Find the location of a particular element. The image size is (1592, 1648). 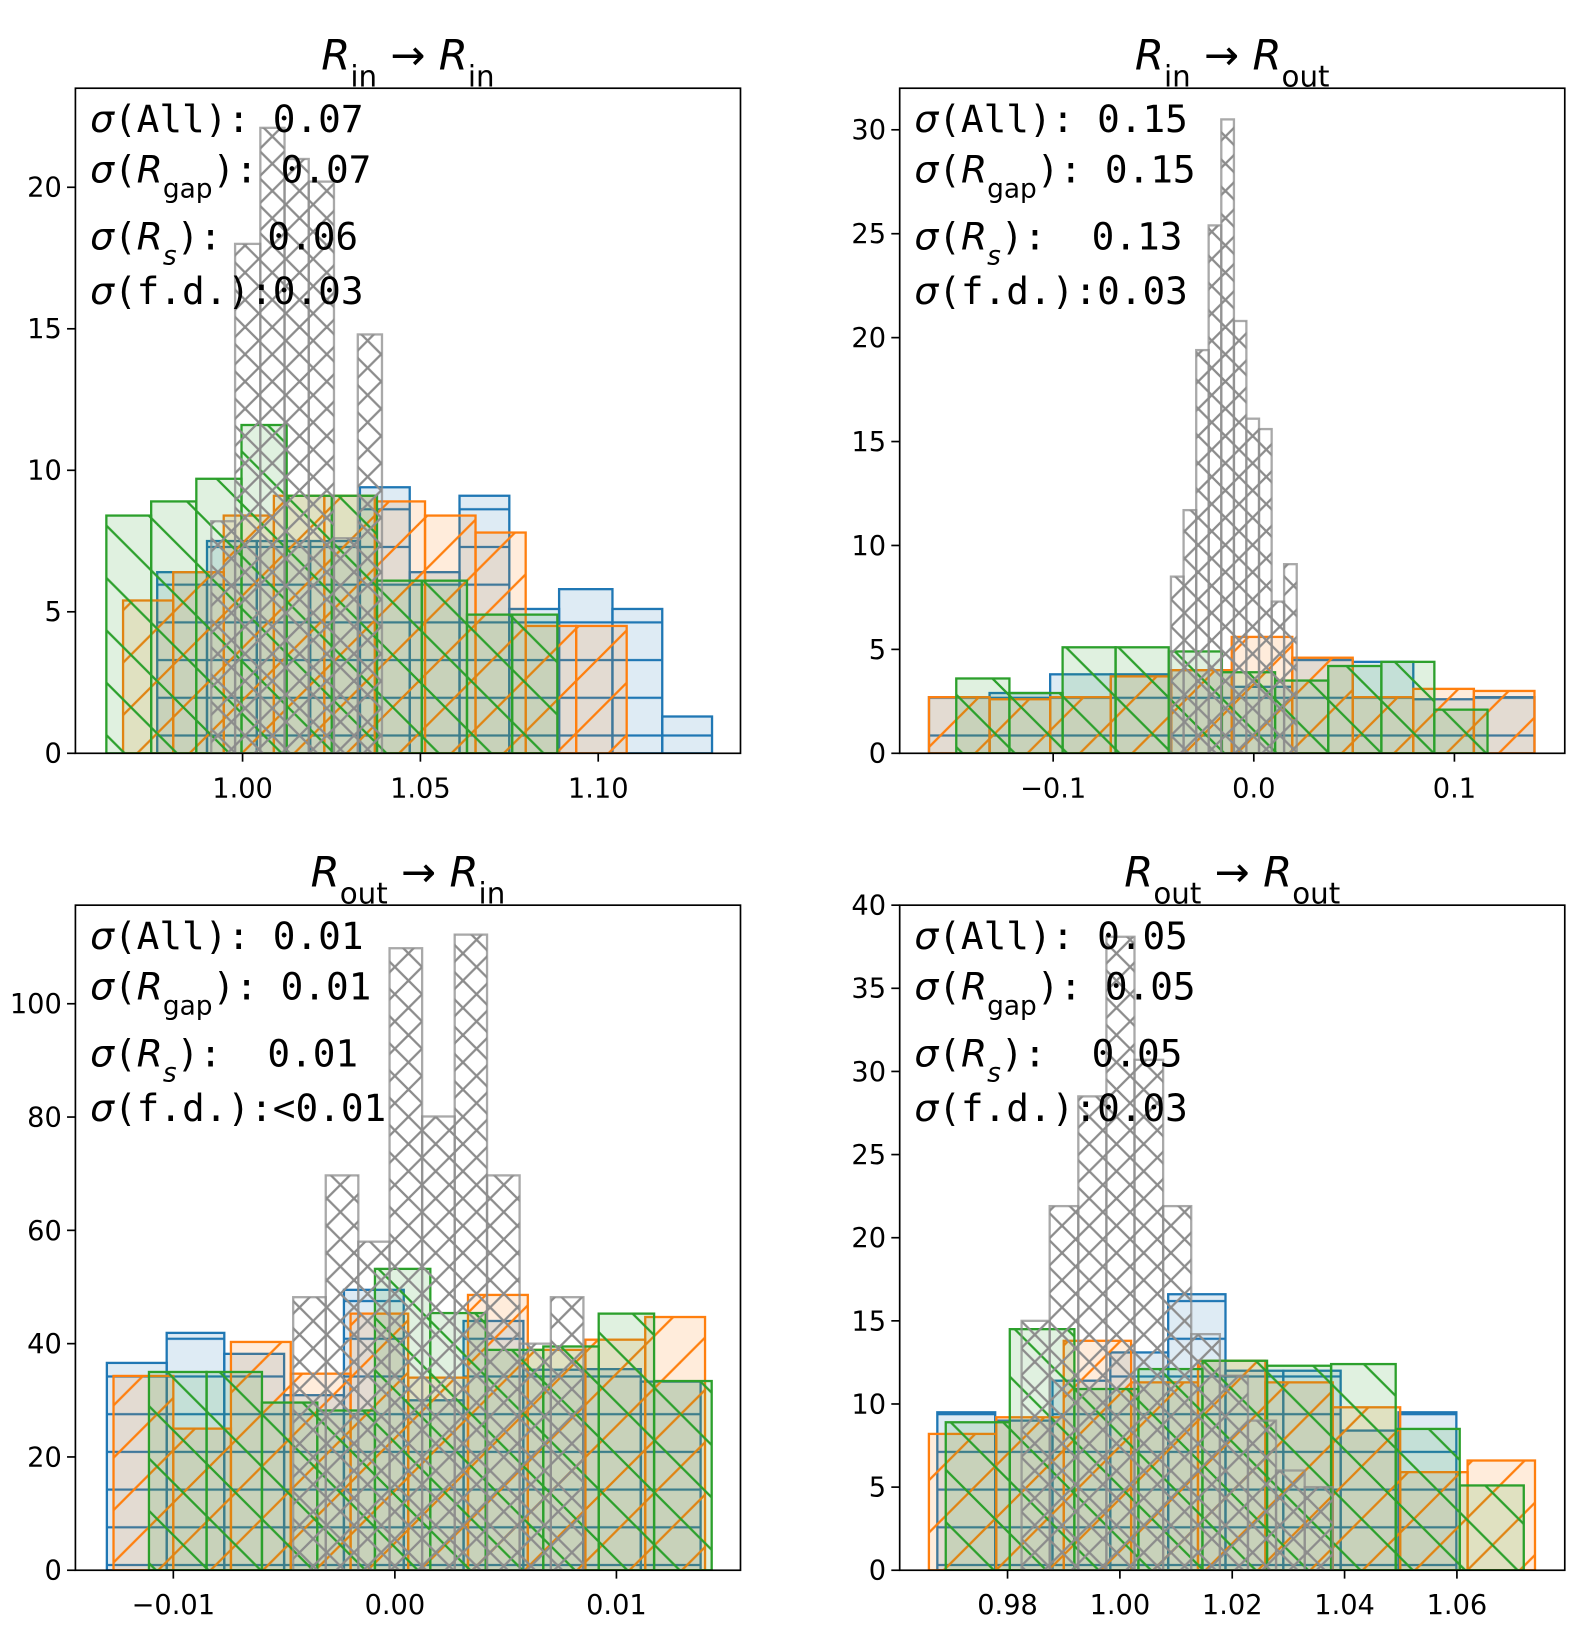

text-piece: (All): 0.01 is located at coordinates (239, 936).